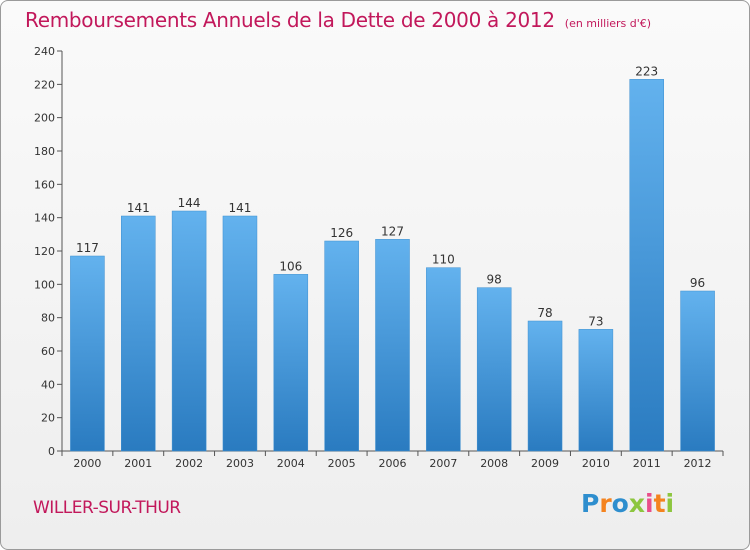  I want to click on y-tick-label: 140, so click(44, 218).